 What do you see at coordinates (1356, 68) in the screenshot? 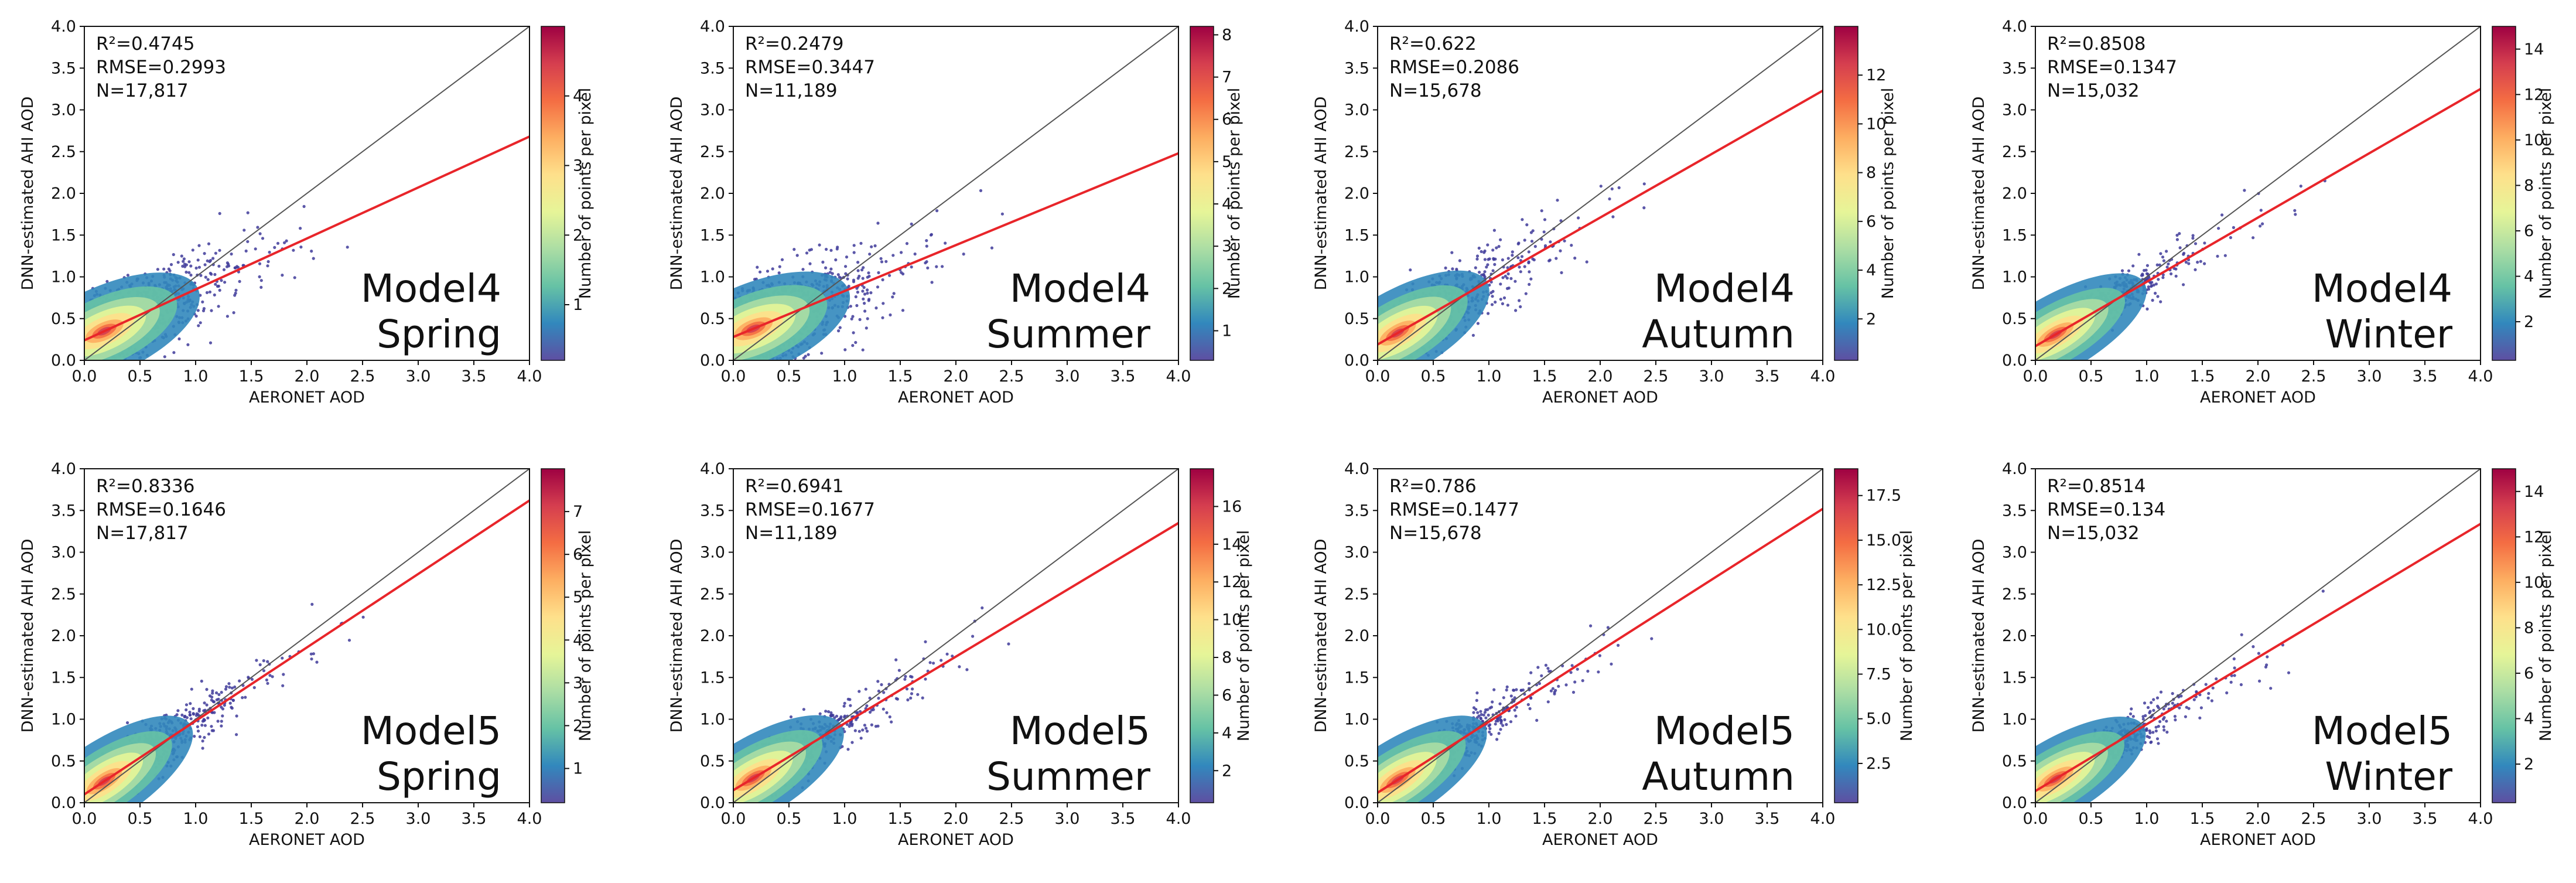
I see `y-tick-label: 3.5` at bounding box center [1356, 68].